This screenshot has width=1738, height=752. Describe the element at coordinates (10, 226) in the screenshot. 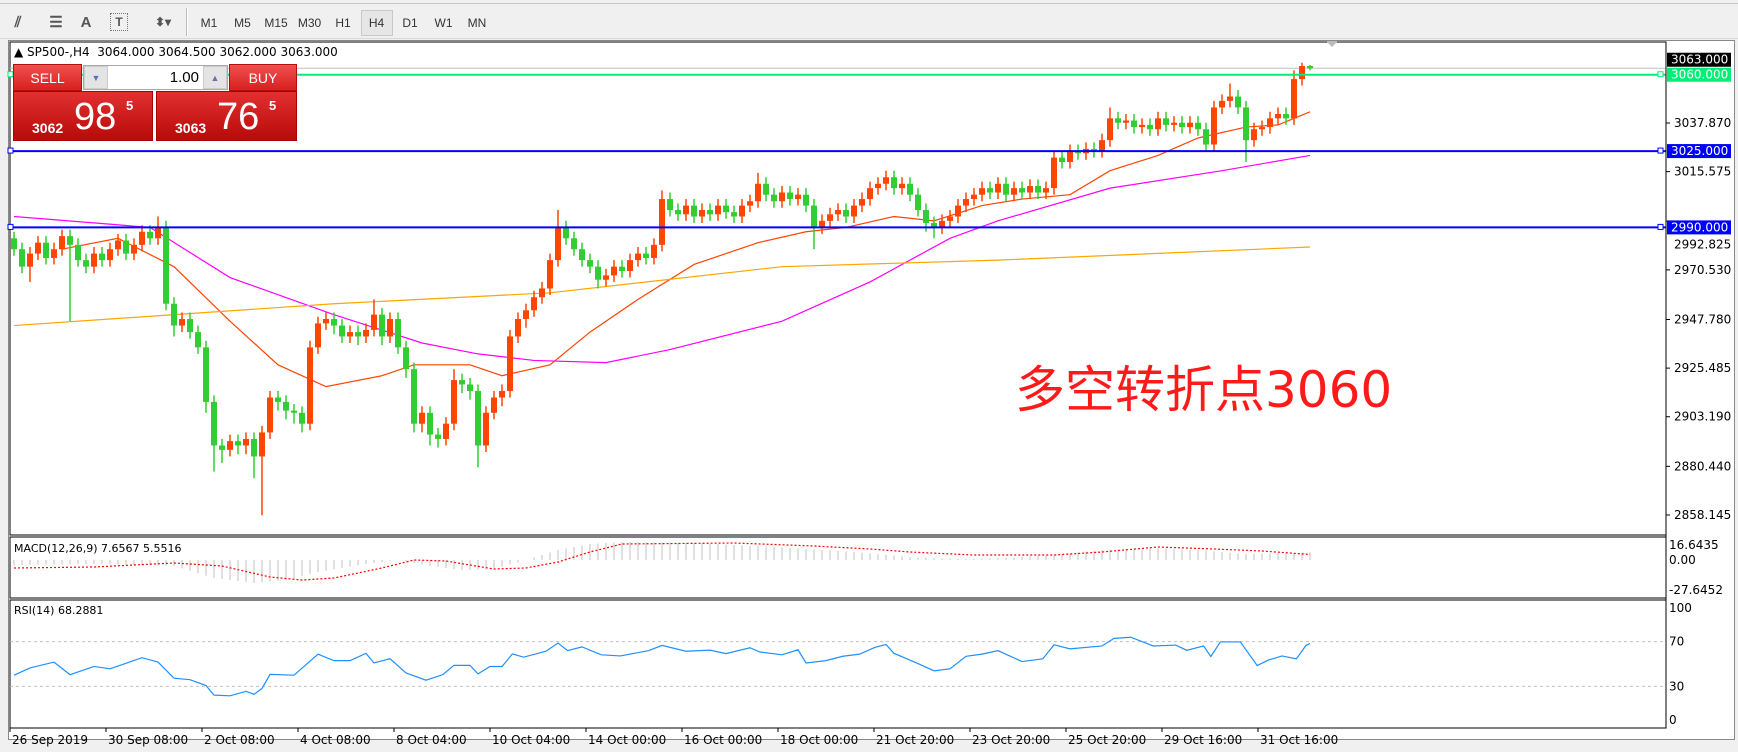

I see `level-handle-left` at that location.